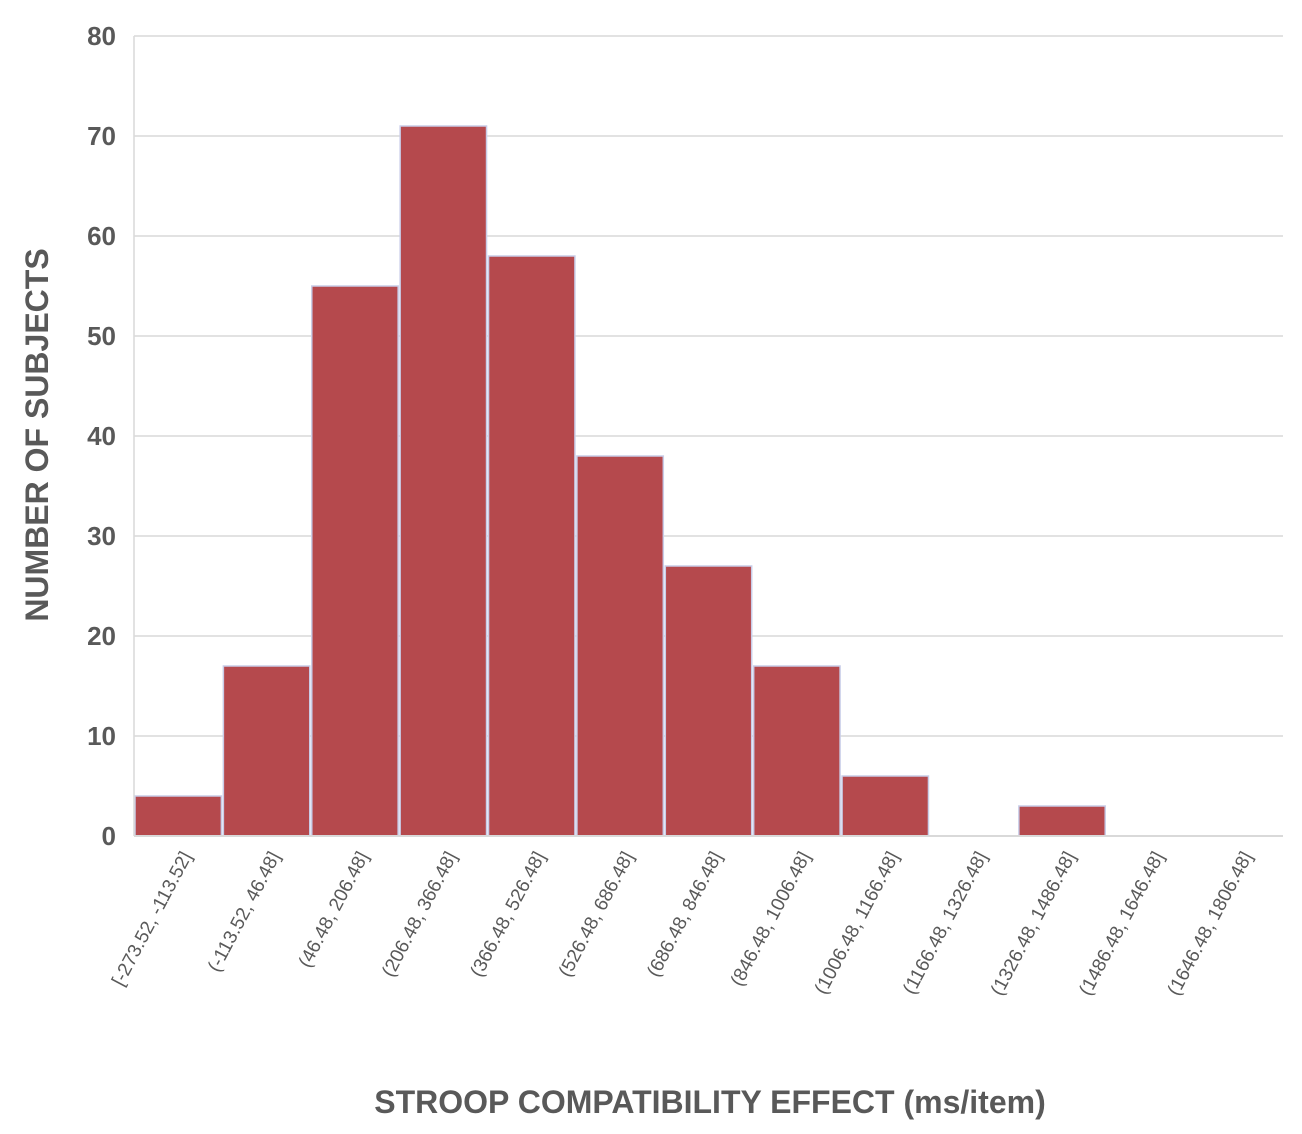  I want to click on x-tick-label: (366.48, 526.48], so click(509, 914).